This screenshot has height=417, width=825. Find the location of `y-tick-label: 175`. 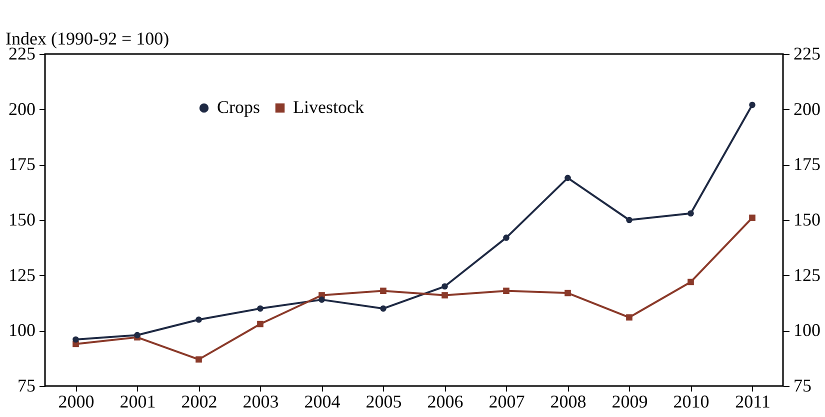

y-tick-label: 175 is located at coordinates (22, 164).